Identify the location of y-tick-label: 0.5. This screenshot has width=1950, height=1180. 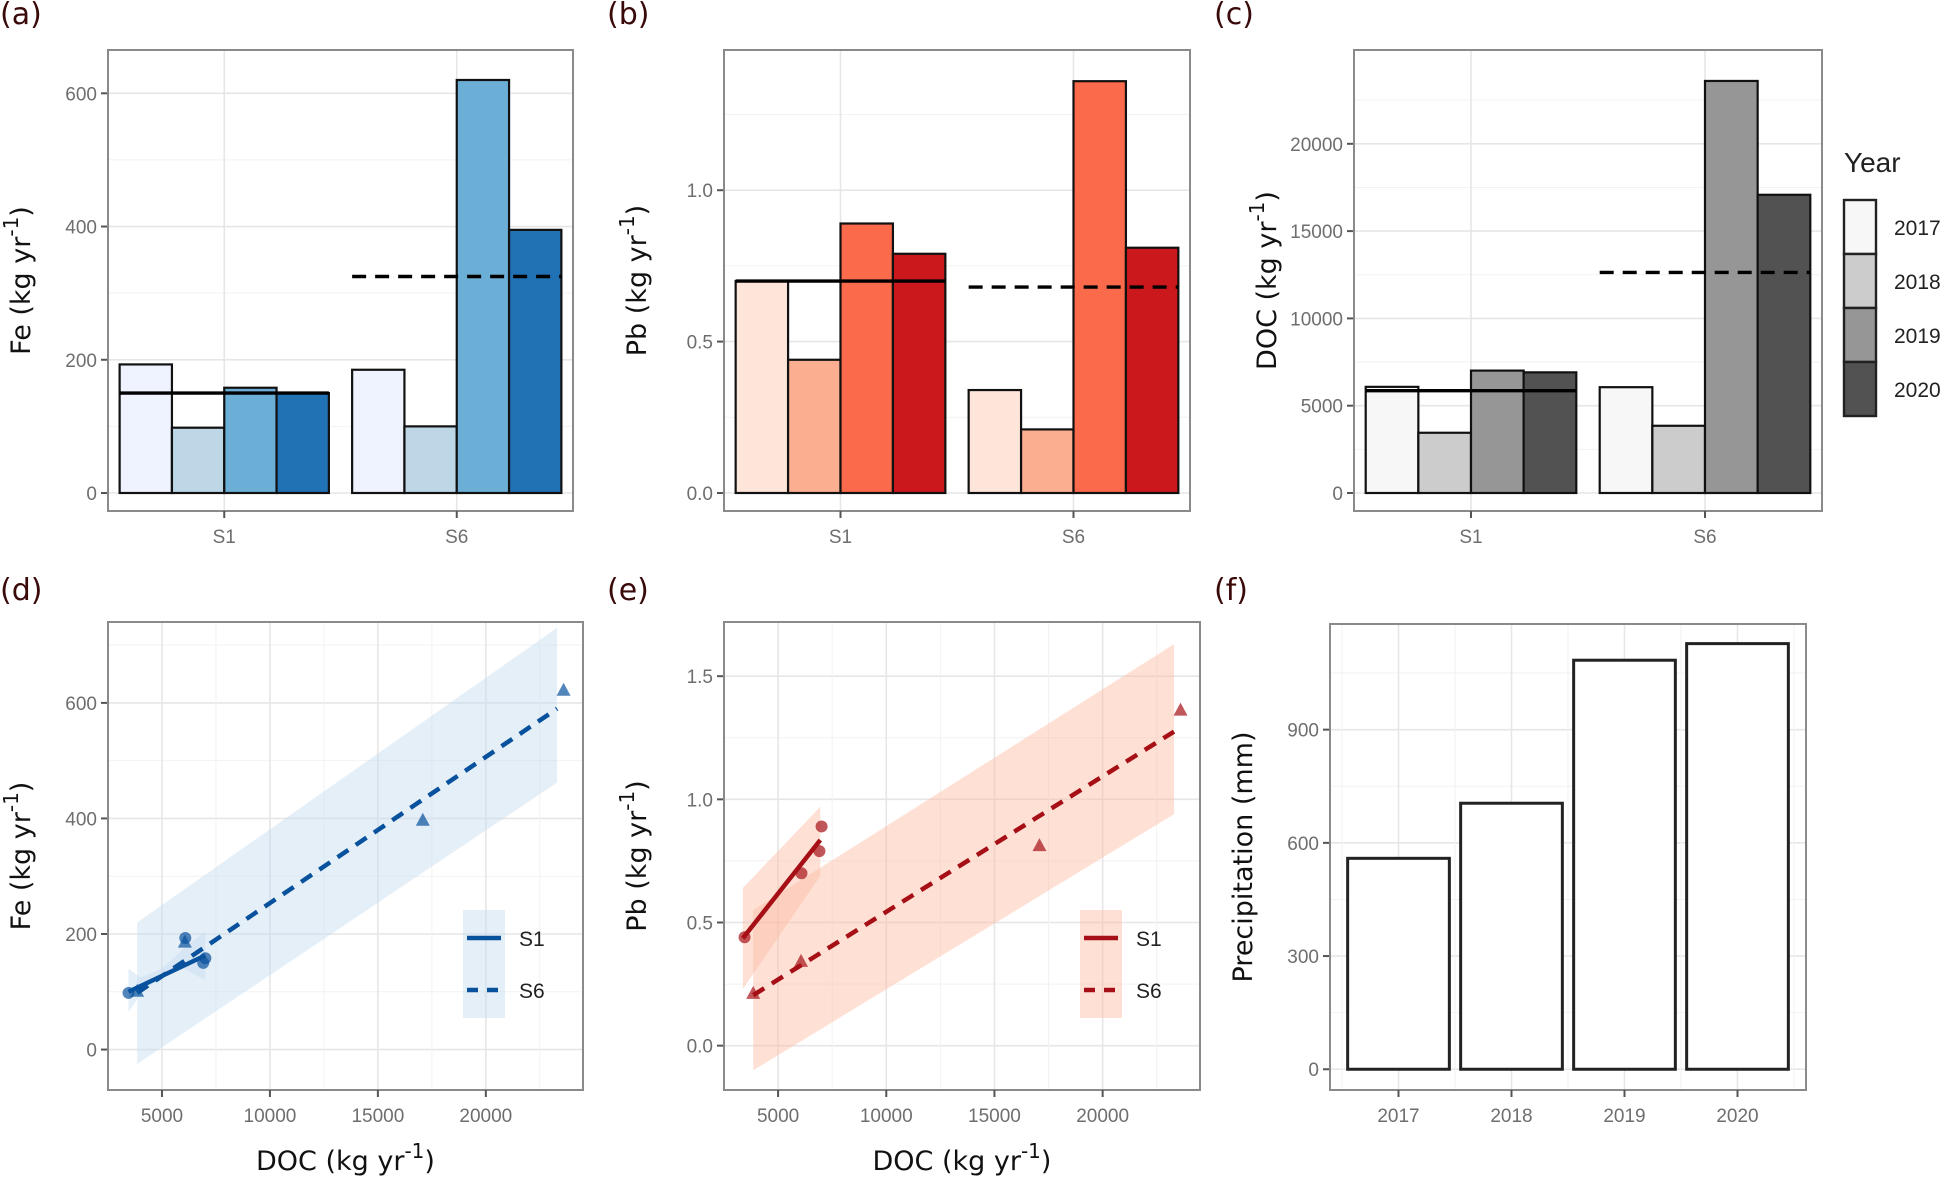
(700, 343).